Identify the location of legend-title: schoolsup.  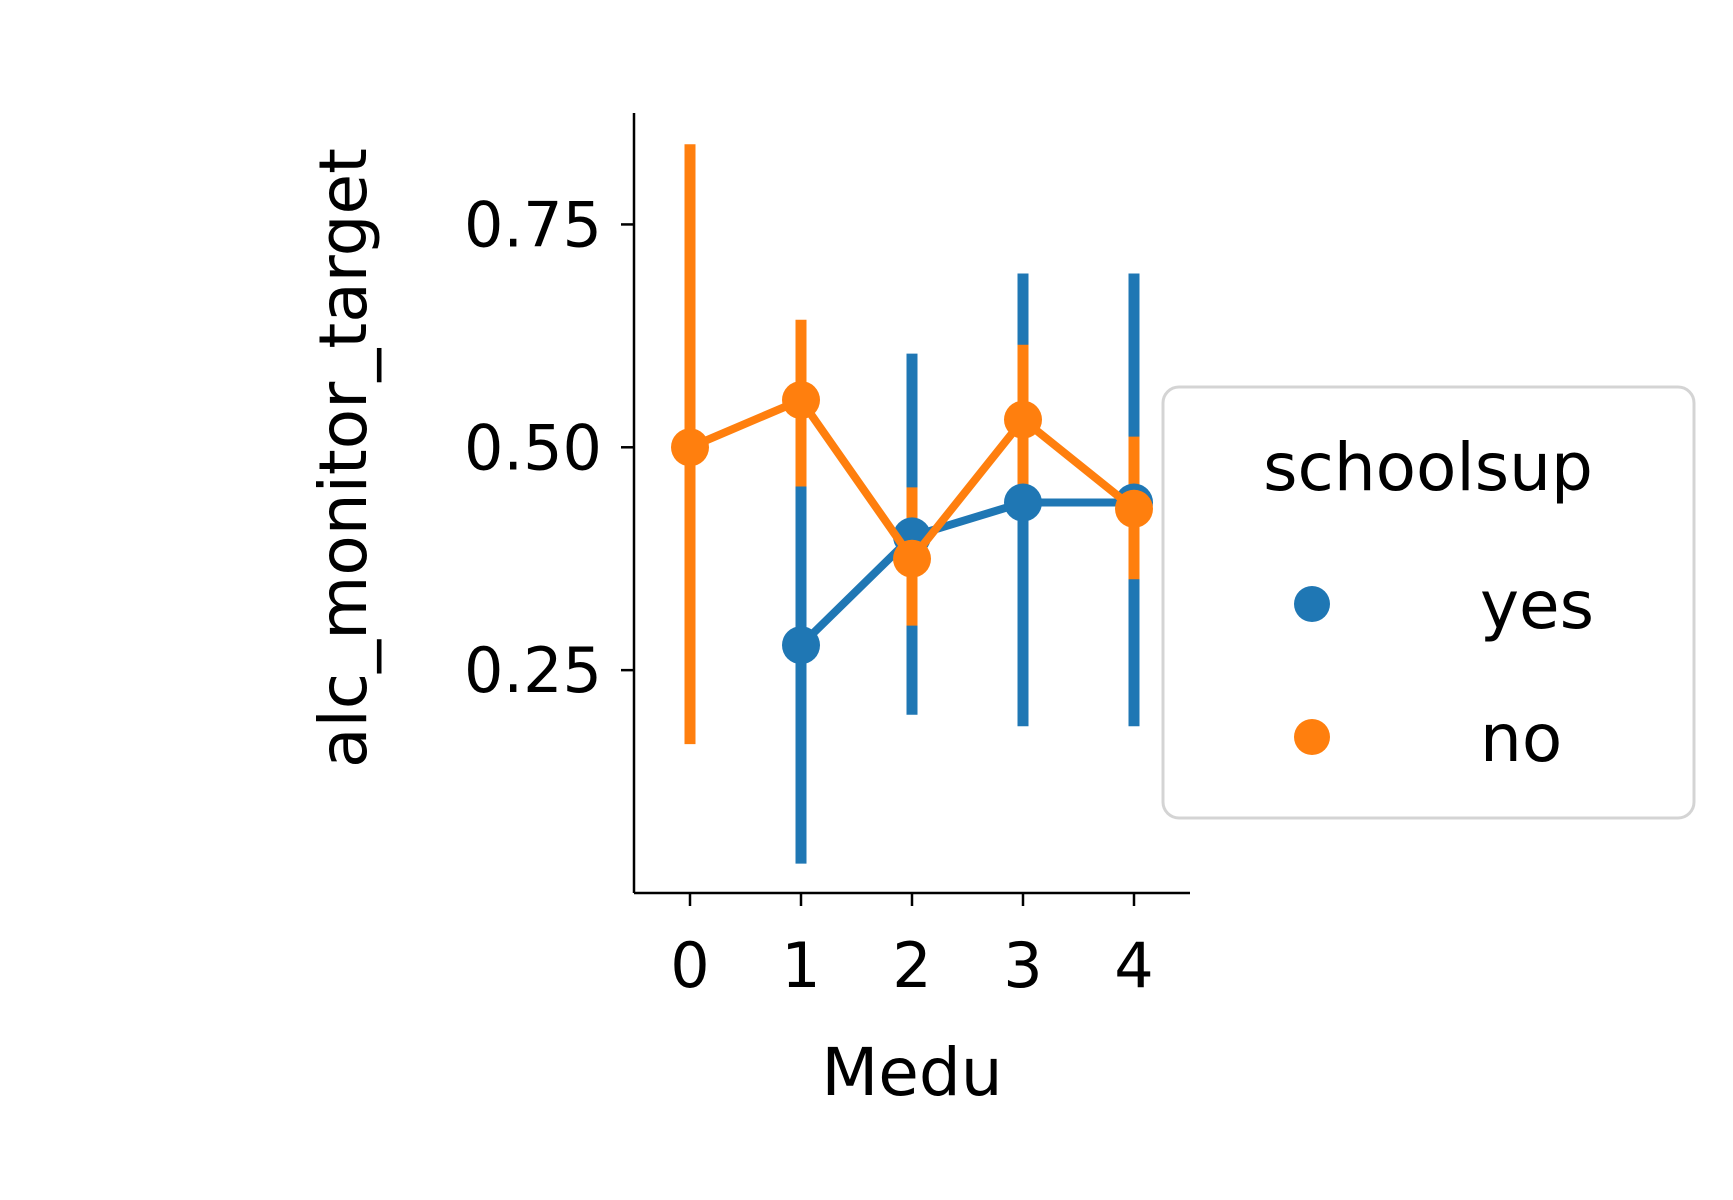
(1428, 467).